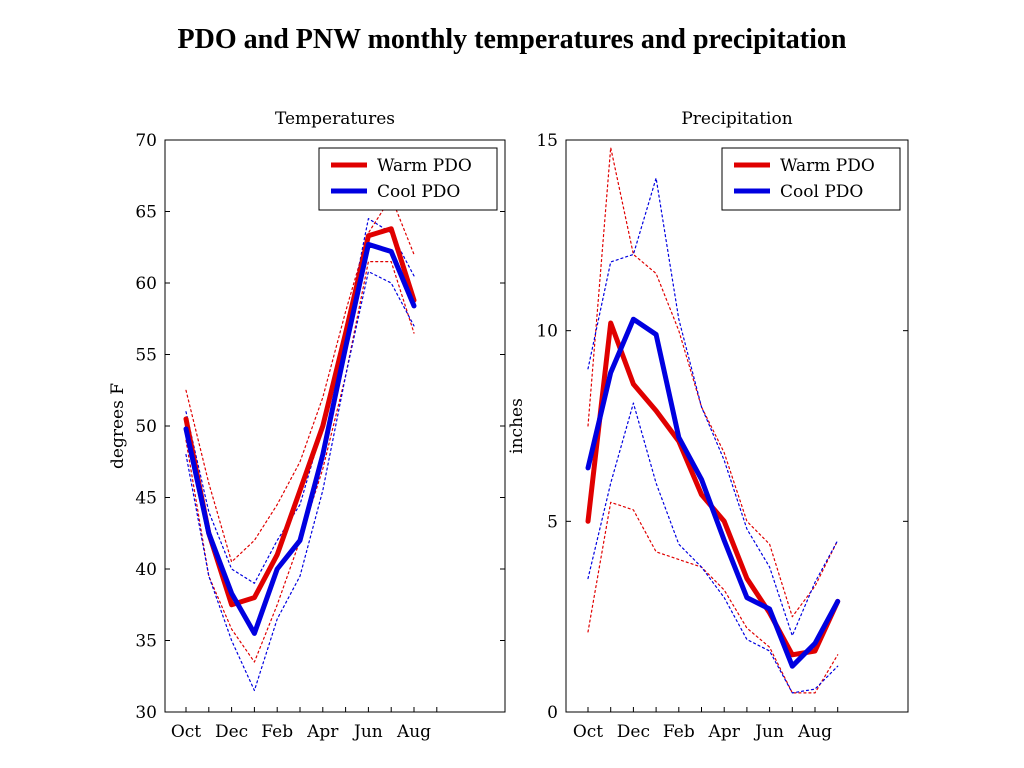 The image size is (1024, 768). What do you see at coordinates (424, 166) in the screenshot?
I see `chart1-legend-label: Warm PDO` at bounding box center [424, 166].